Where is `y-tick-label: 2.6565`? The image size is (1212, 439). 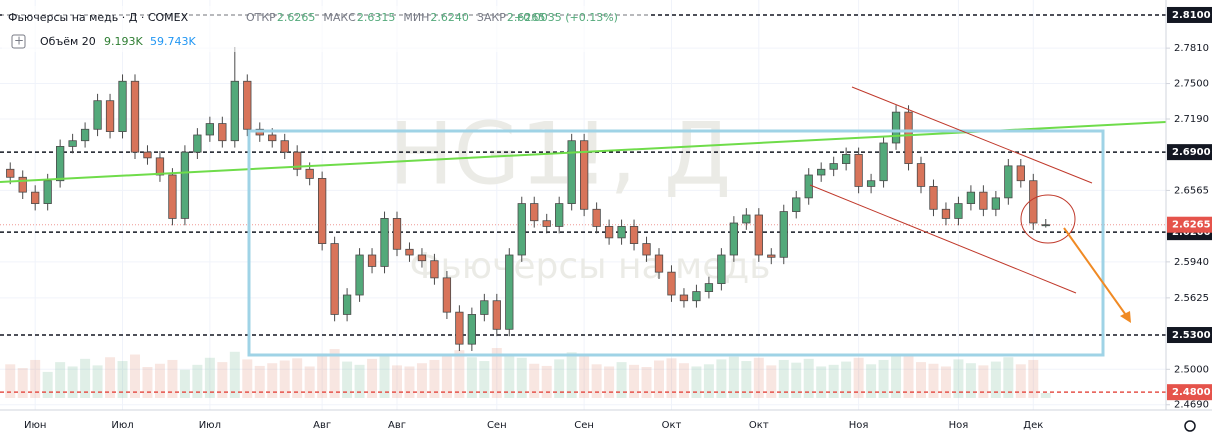 y-tick-label: 2.6565 is located at coordinates (1191, 190).